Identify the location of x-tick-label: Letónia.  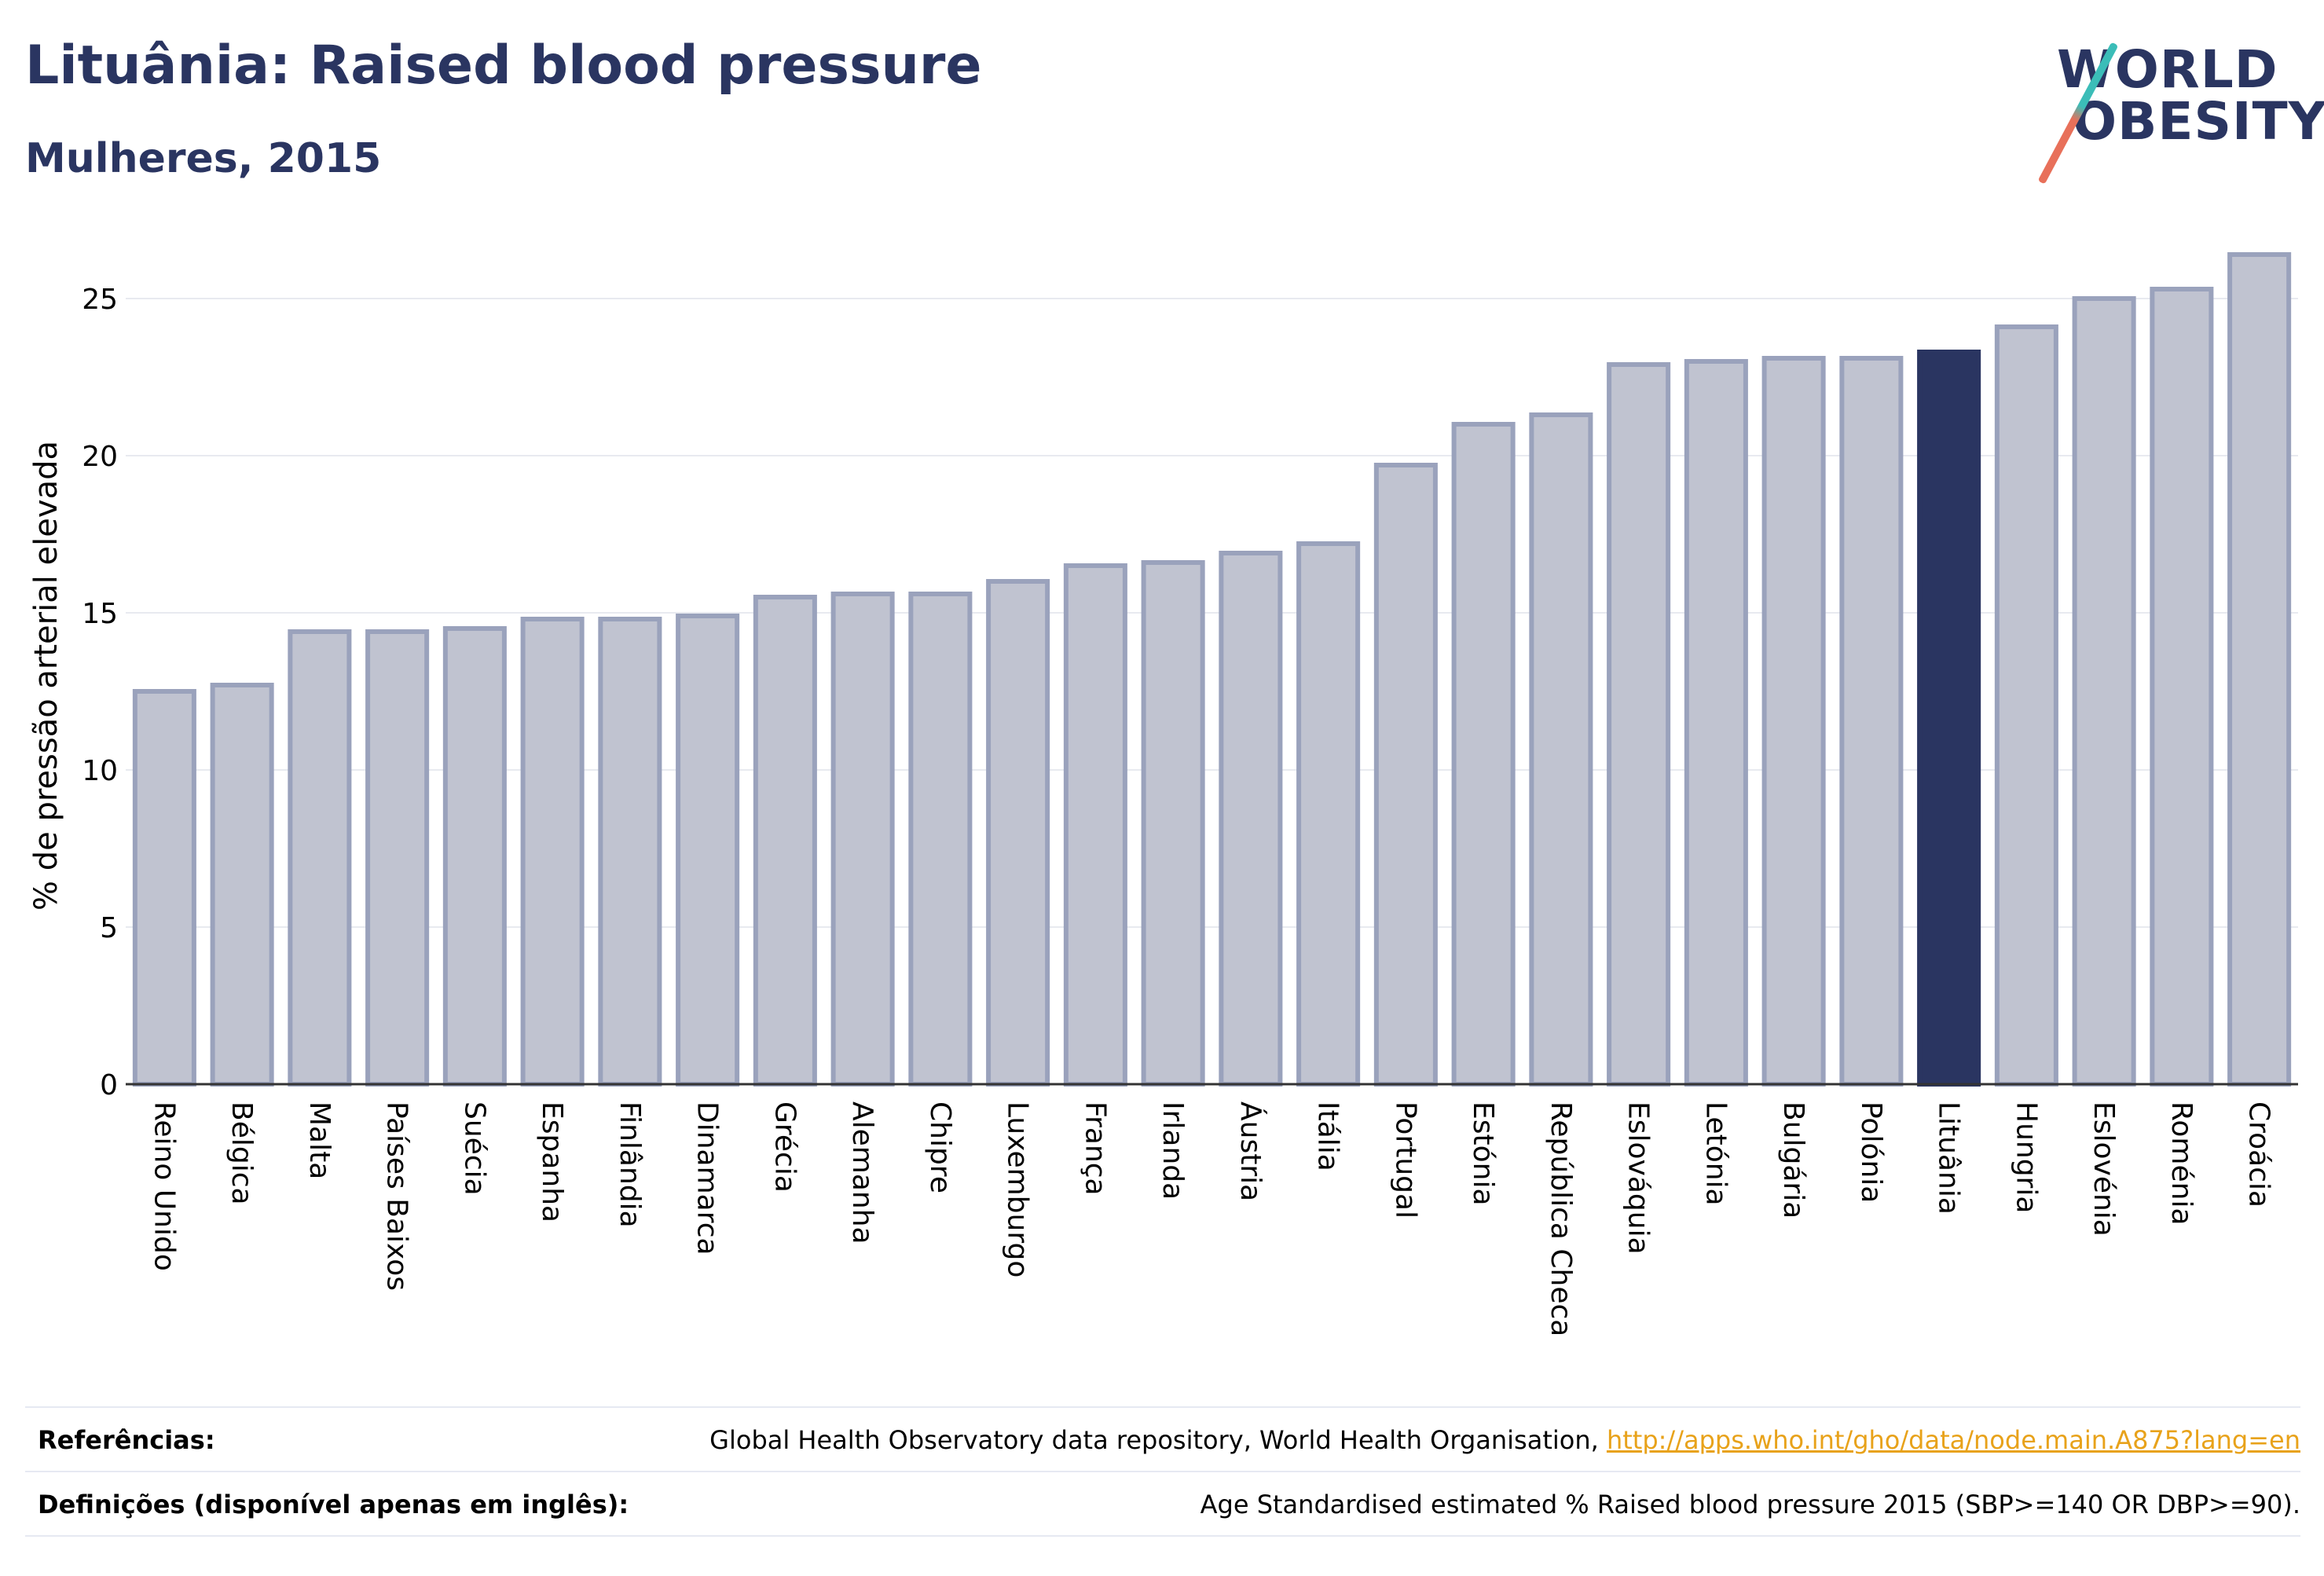
(1715, 1153).